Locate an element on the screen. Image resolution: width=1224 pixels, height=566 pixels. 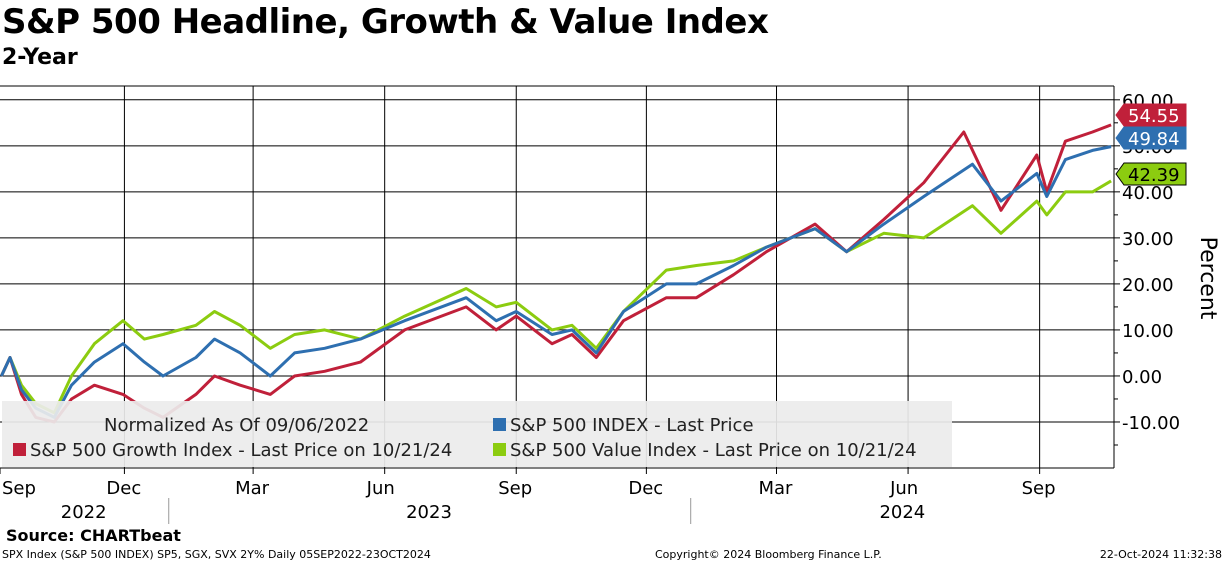
legend-swatch-sp500 is located at coordinates (499, 424).